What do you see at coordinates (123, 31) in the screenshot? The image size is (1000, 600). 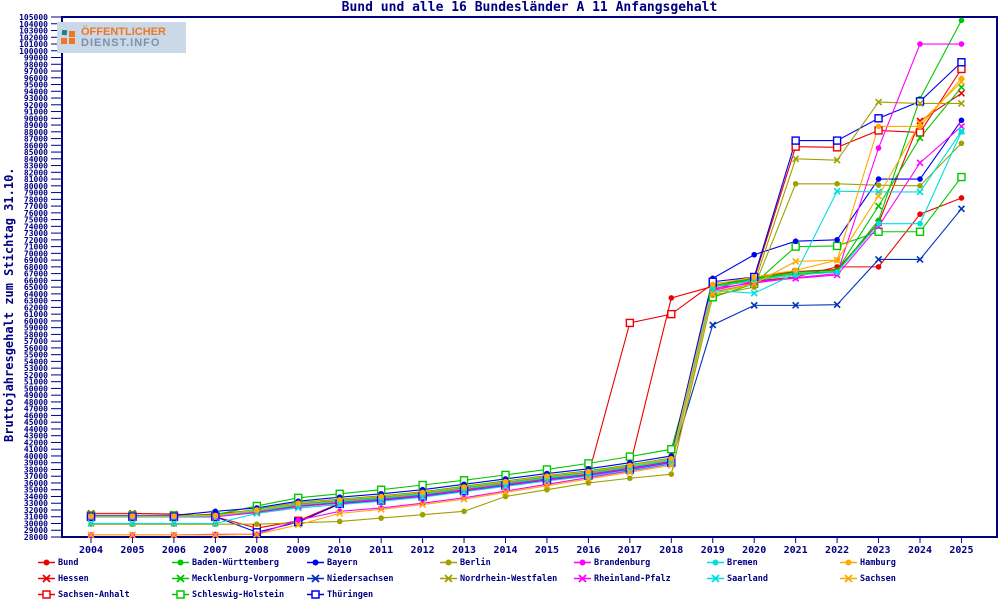 I see `logo-text-line1: ÖFFENTLICHER` at bounding box center [123, 31].